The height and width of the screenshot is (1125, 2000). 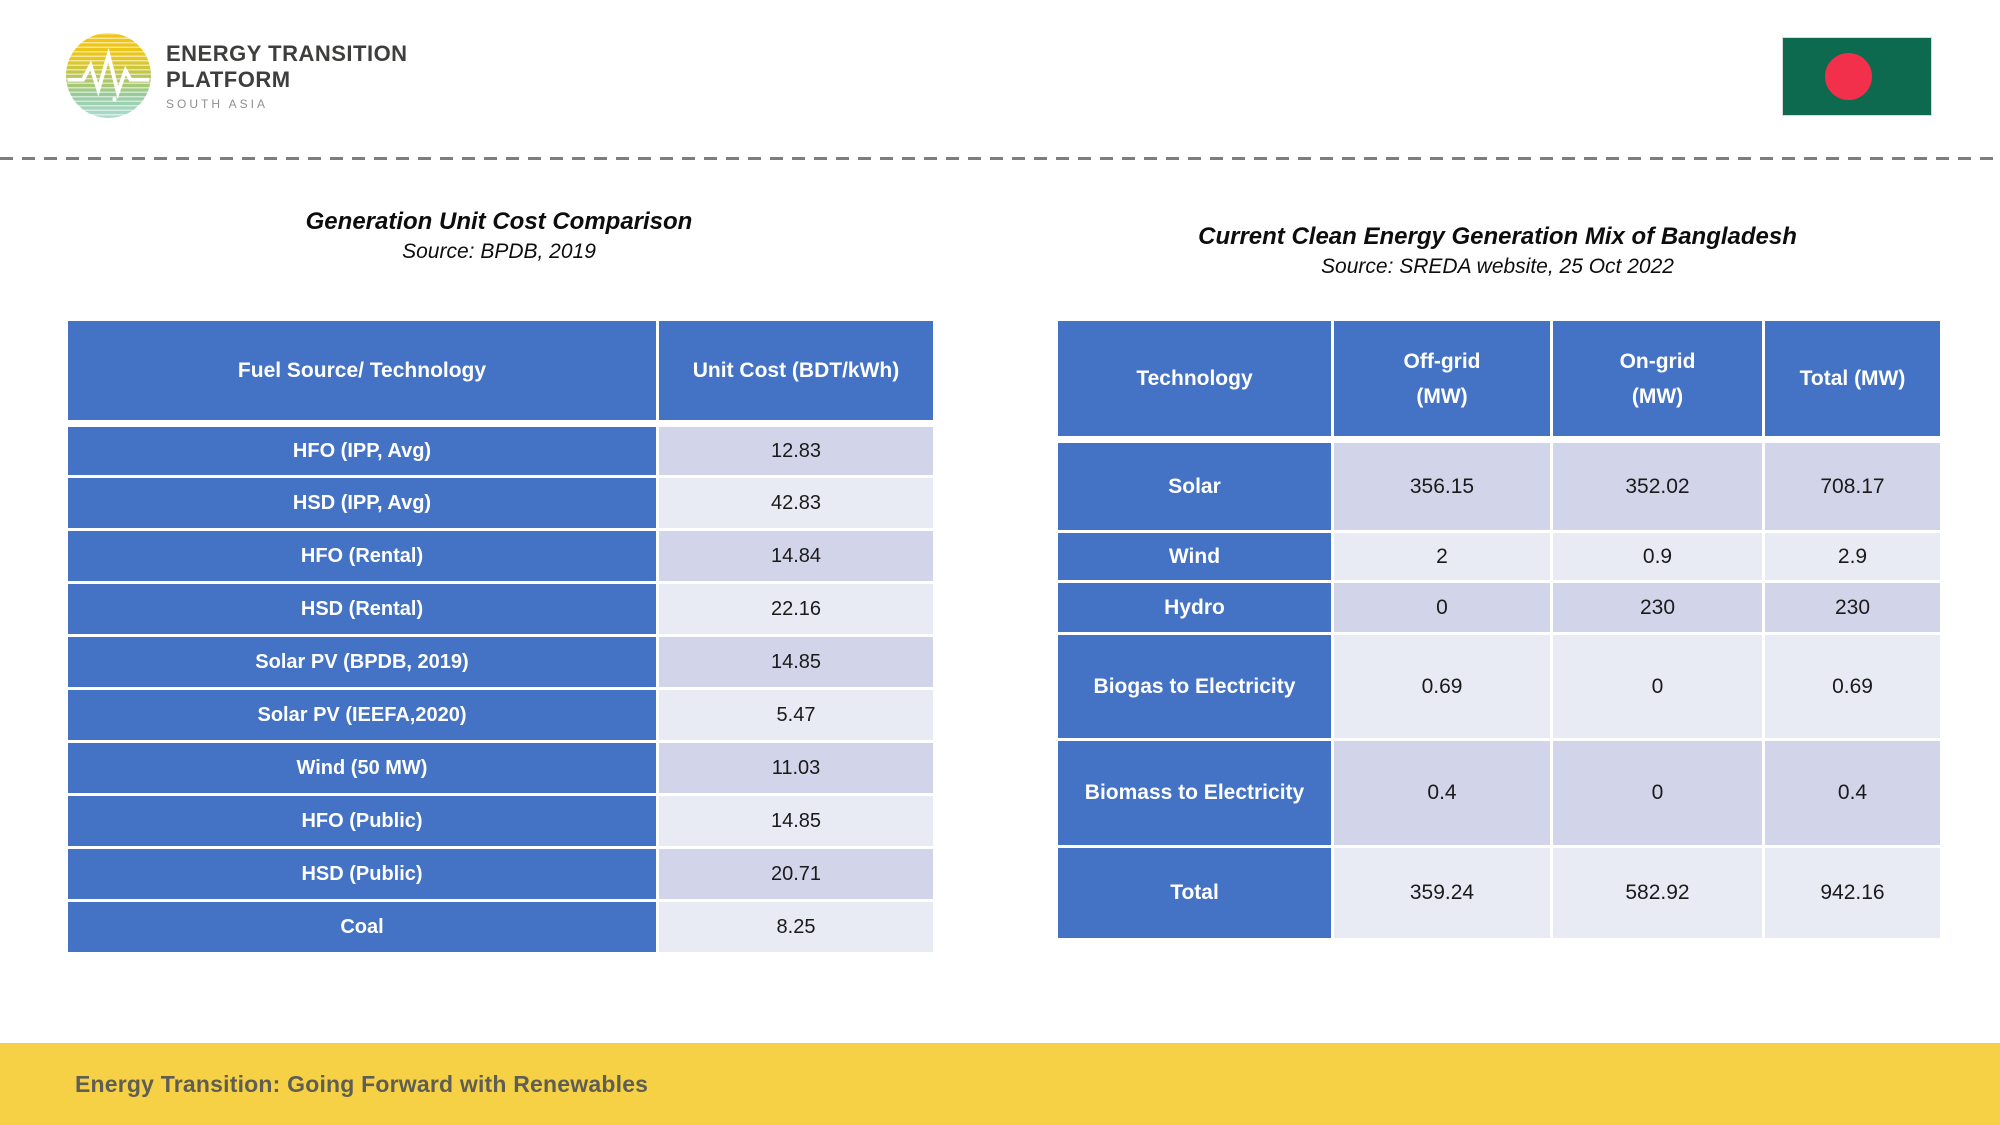 What do you see at coordinates (362, 372) in the screenshot?
I see `column-header-fuel-source: Fuel Source/ Technology` at bounding box center [362, 372].